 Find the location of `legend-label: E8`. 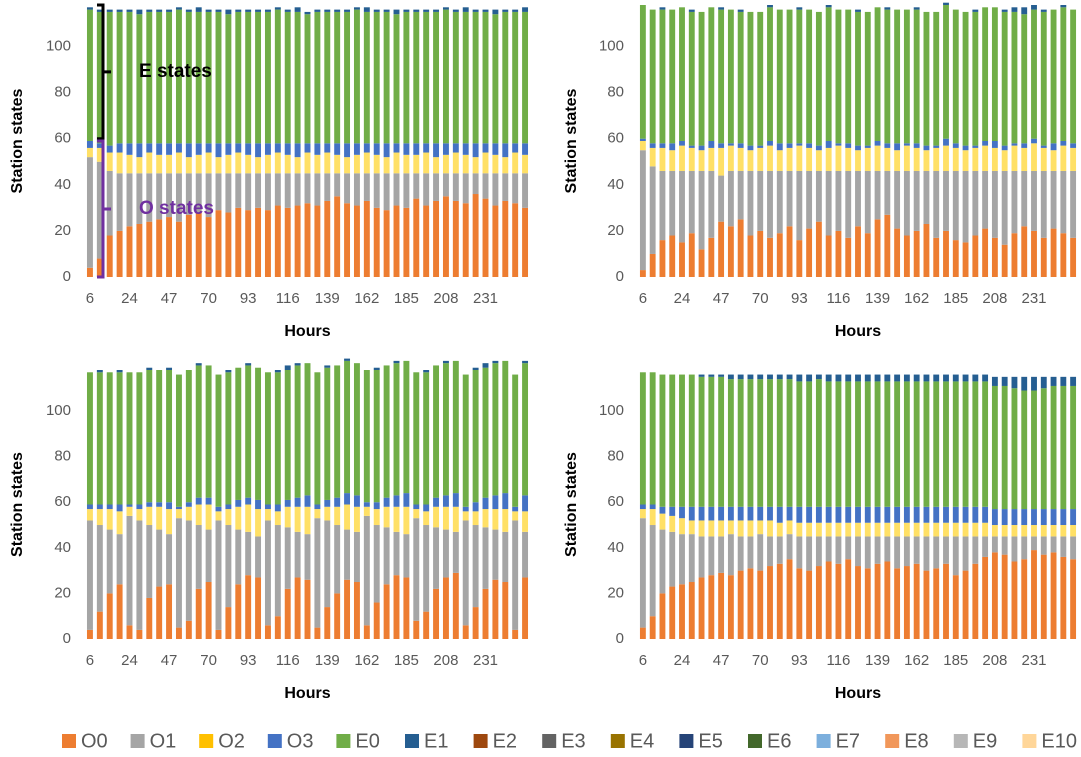

legend-label: E8 is located at coordinates (916, 741).